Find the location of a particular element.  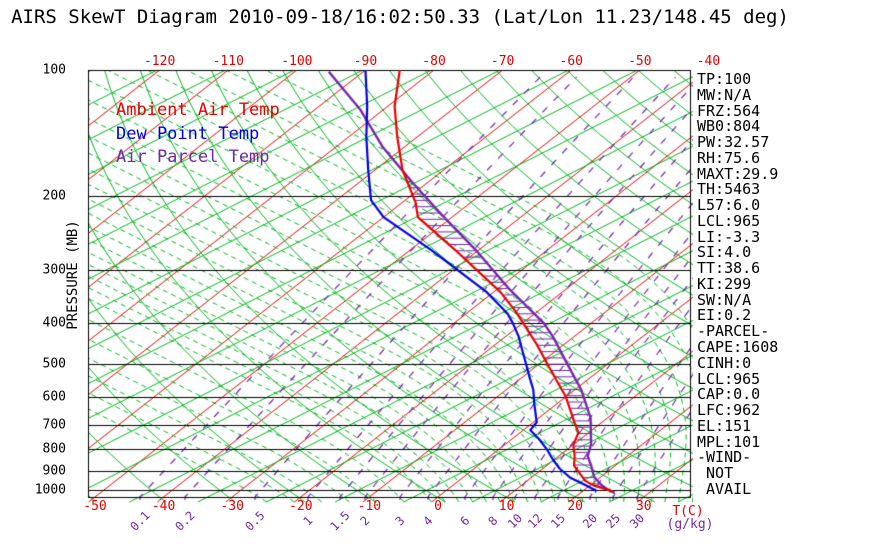

pressure-tick-label: 100 is located at coordinates (54, 70).